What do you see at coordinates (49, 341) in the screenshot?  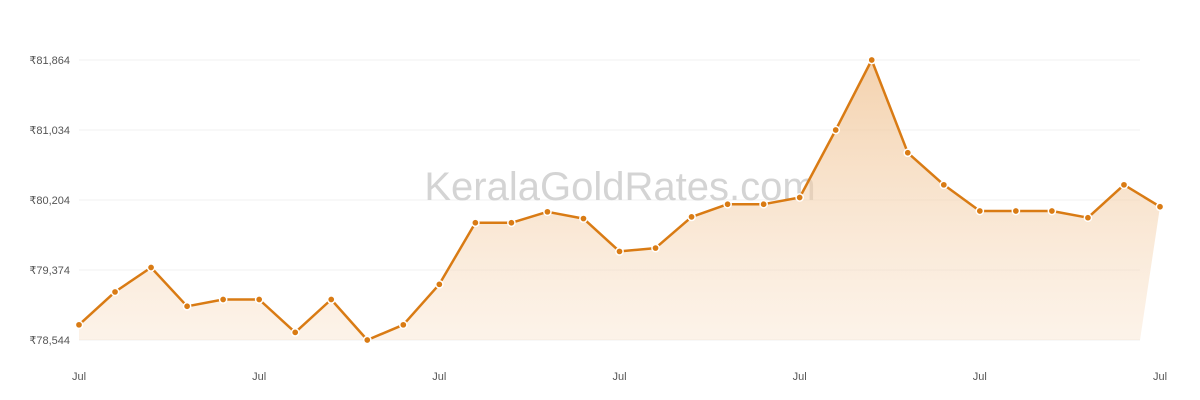 I see `y-tick-label: ₹78,544` at bounding box center [49, 341].